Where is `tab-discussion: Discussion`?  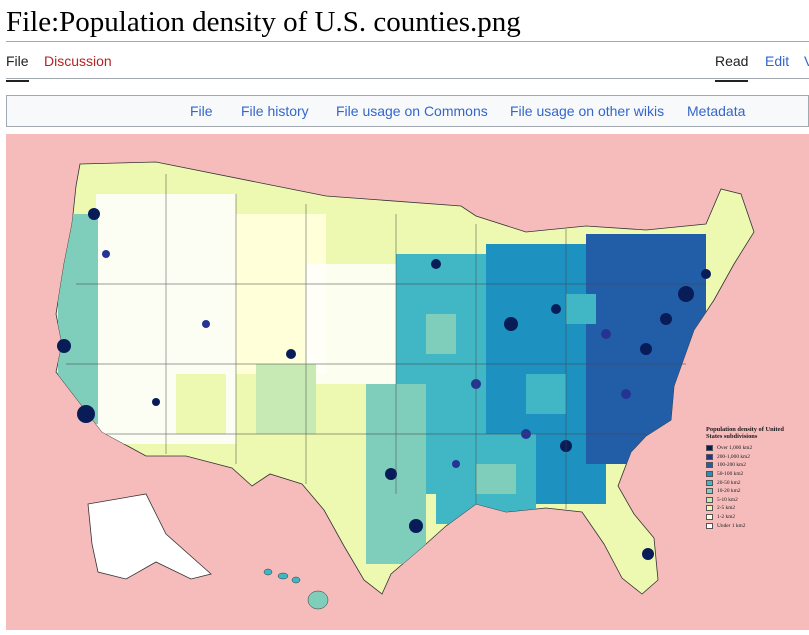
tab-discussion: Discussion is located at coordinates (78, 61).